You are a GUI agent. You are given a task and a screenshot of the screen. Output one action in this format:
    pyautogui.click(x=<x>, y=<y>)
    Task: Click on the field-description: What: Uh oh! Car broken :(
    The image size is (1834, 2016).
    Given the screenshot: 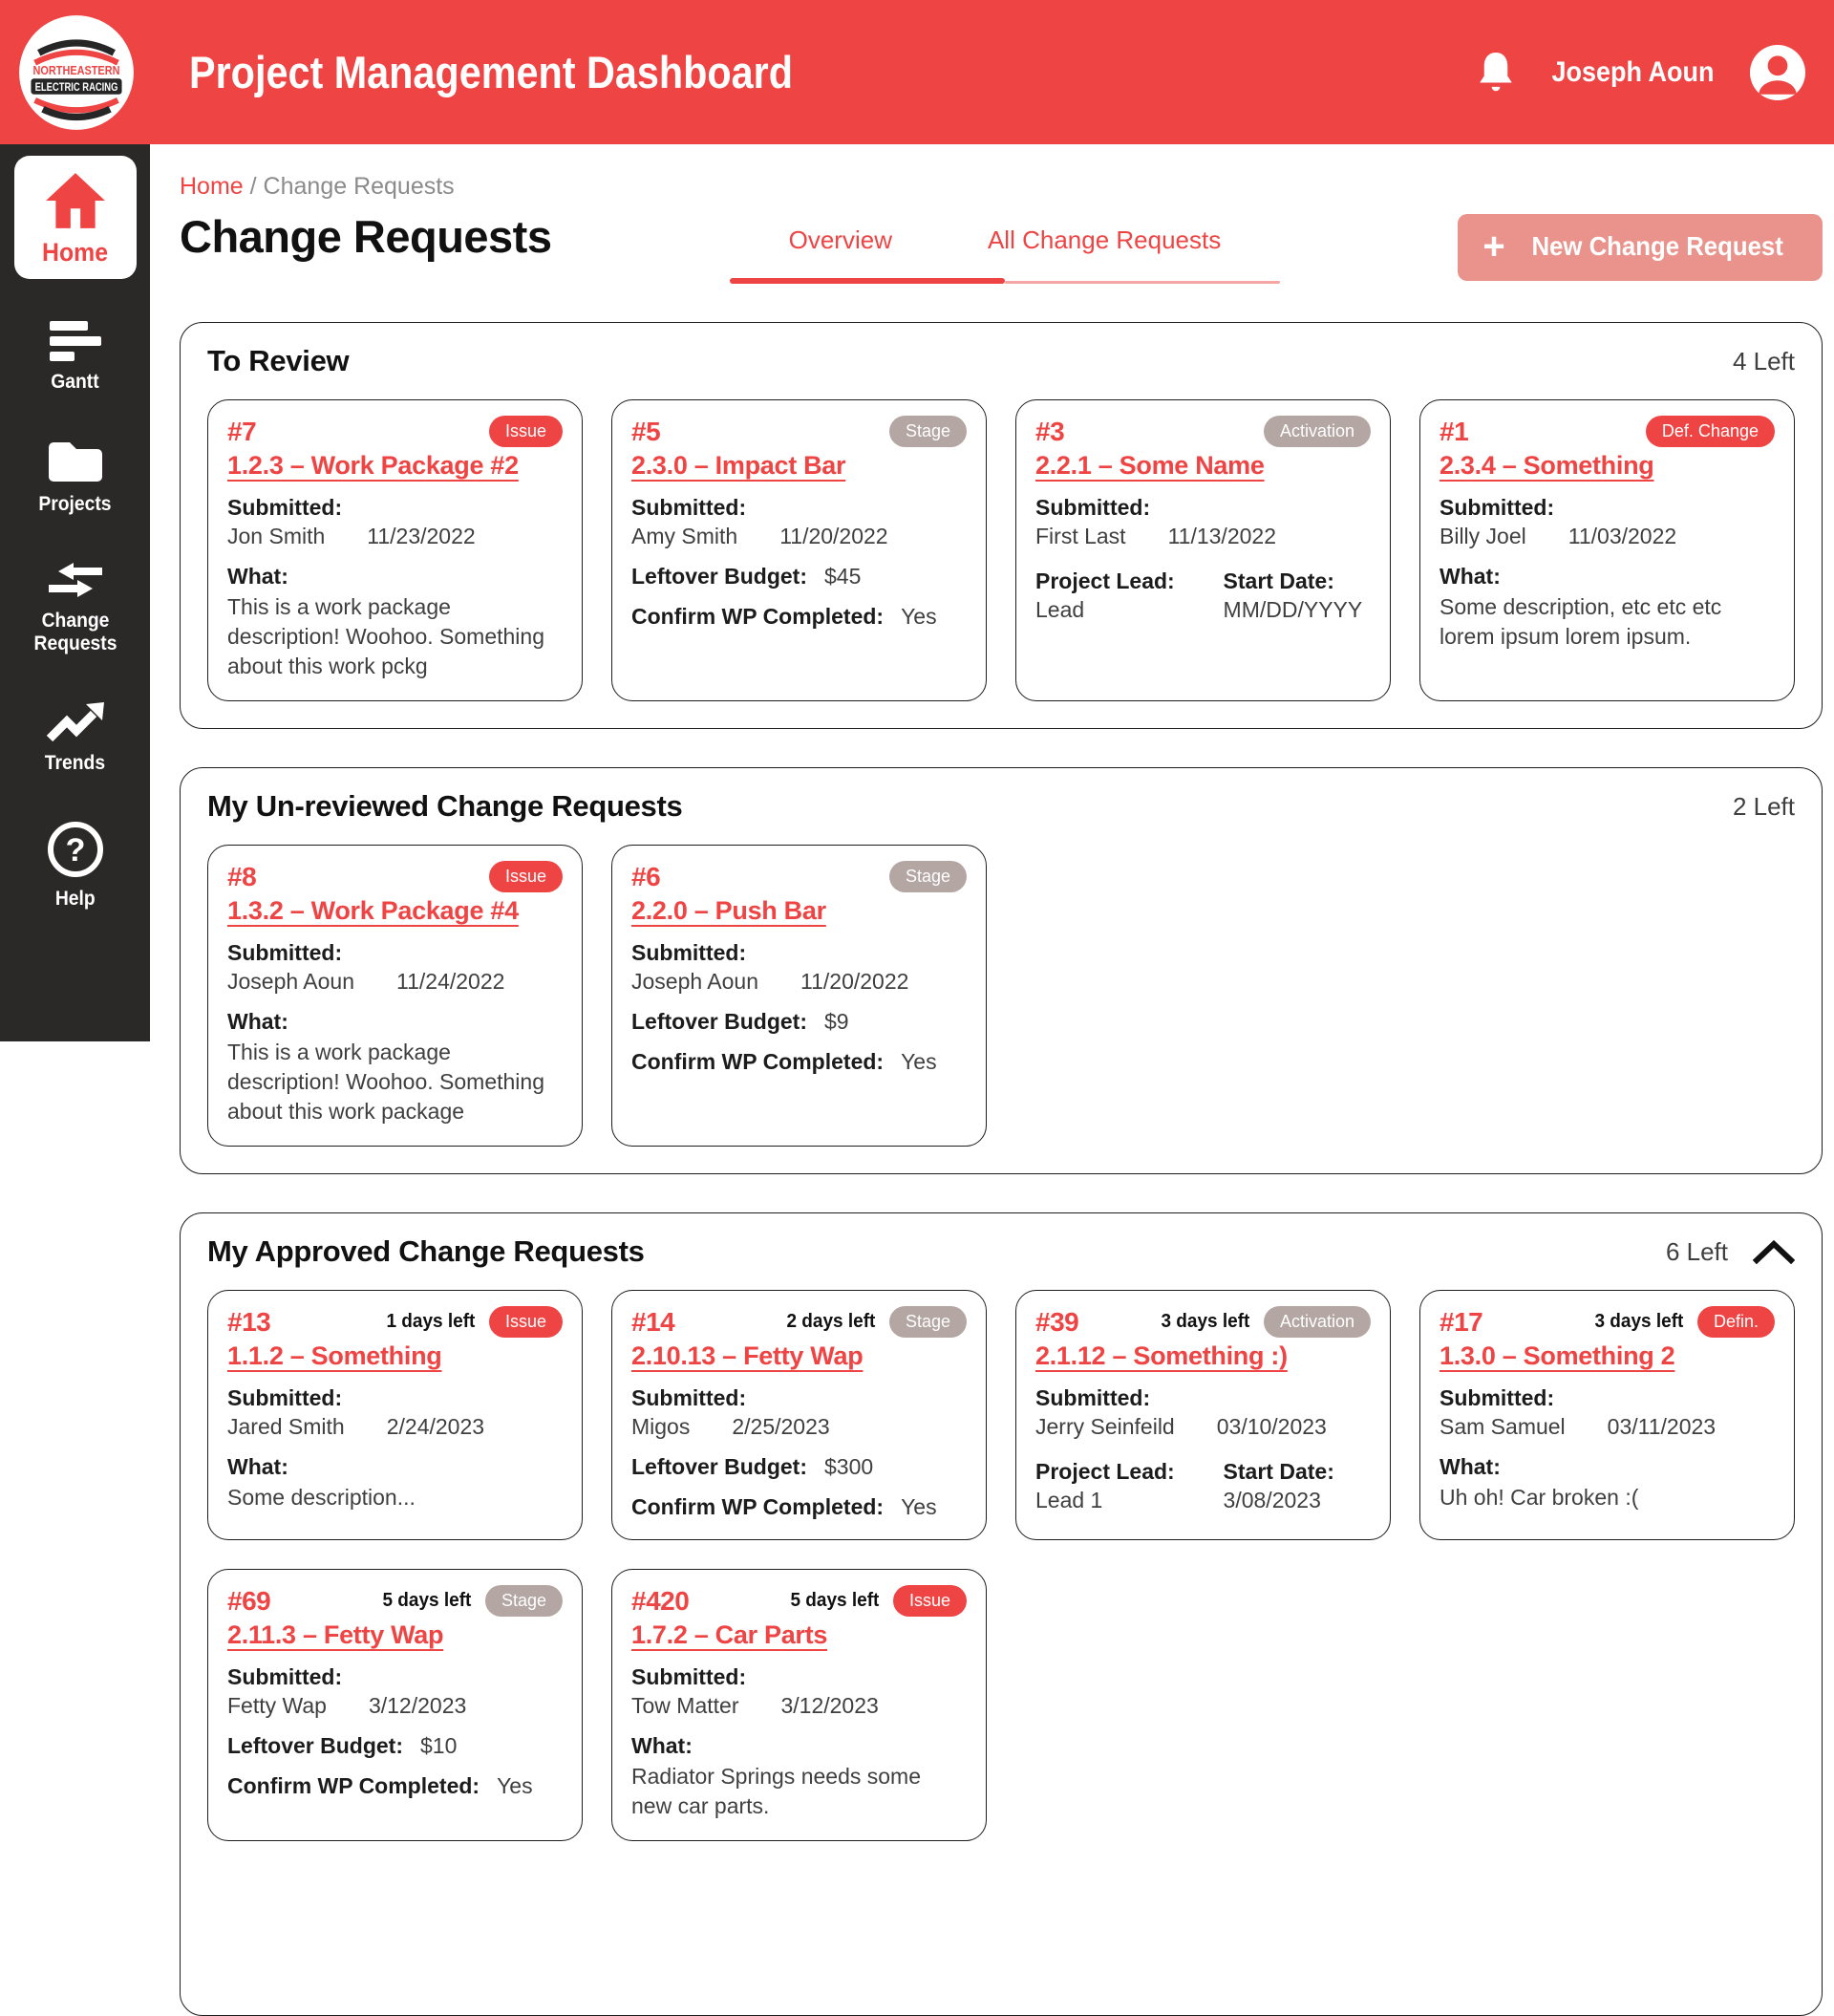 What is the action you would take?
    pyautogui.click(x=1607, y=1483)
    